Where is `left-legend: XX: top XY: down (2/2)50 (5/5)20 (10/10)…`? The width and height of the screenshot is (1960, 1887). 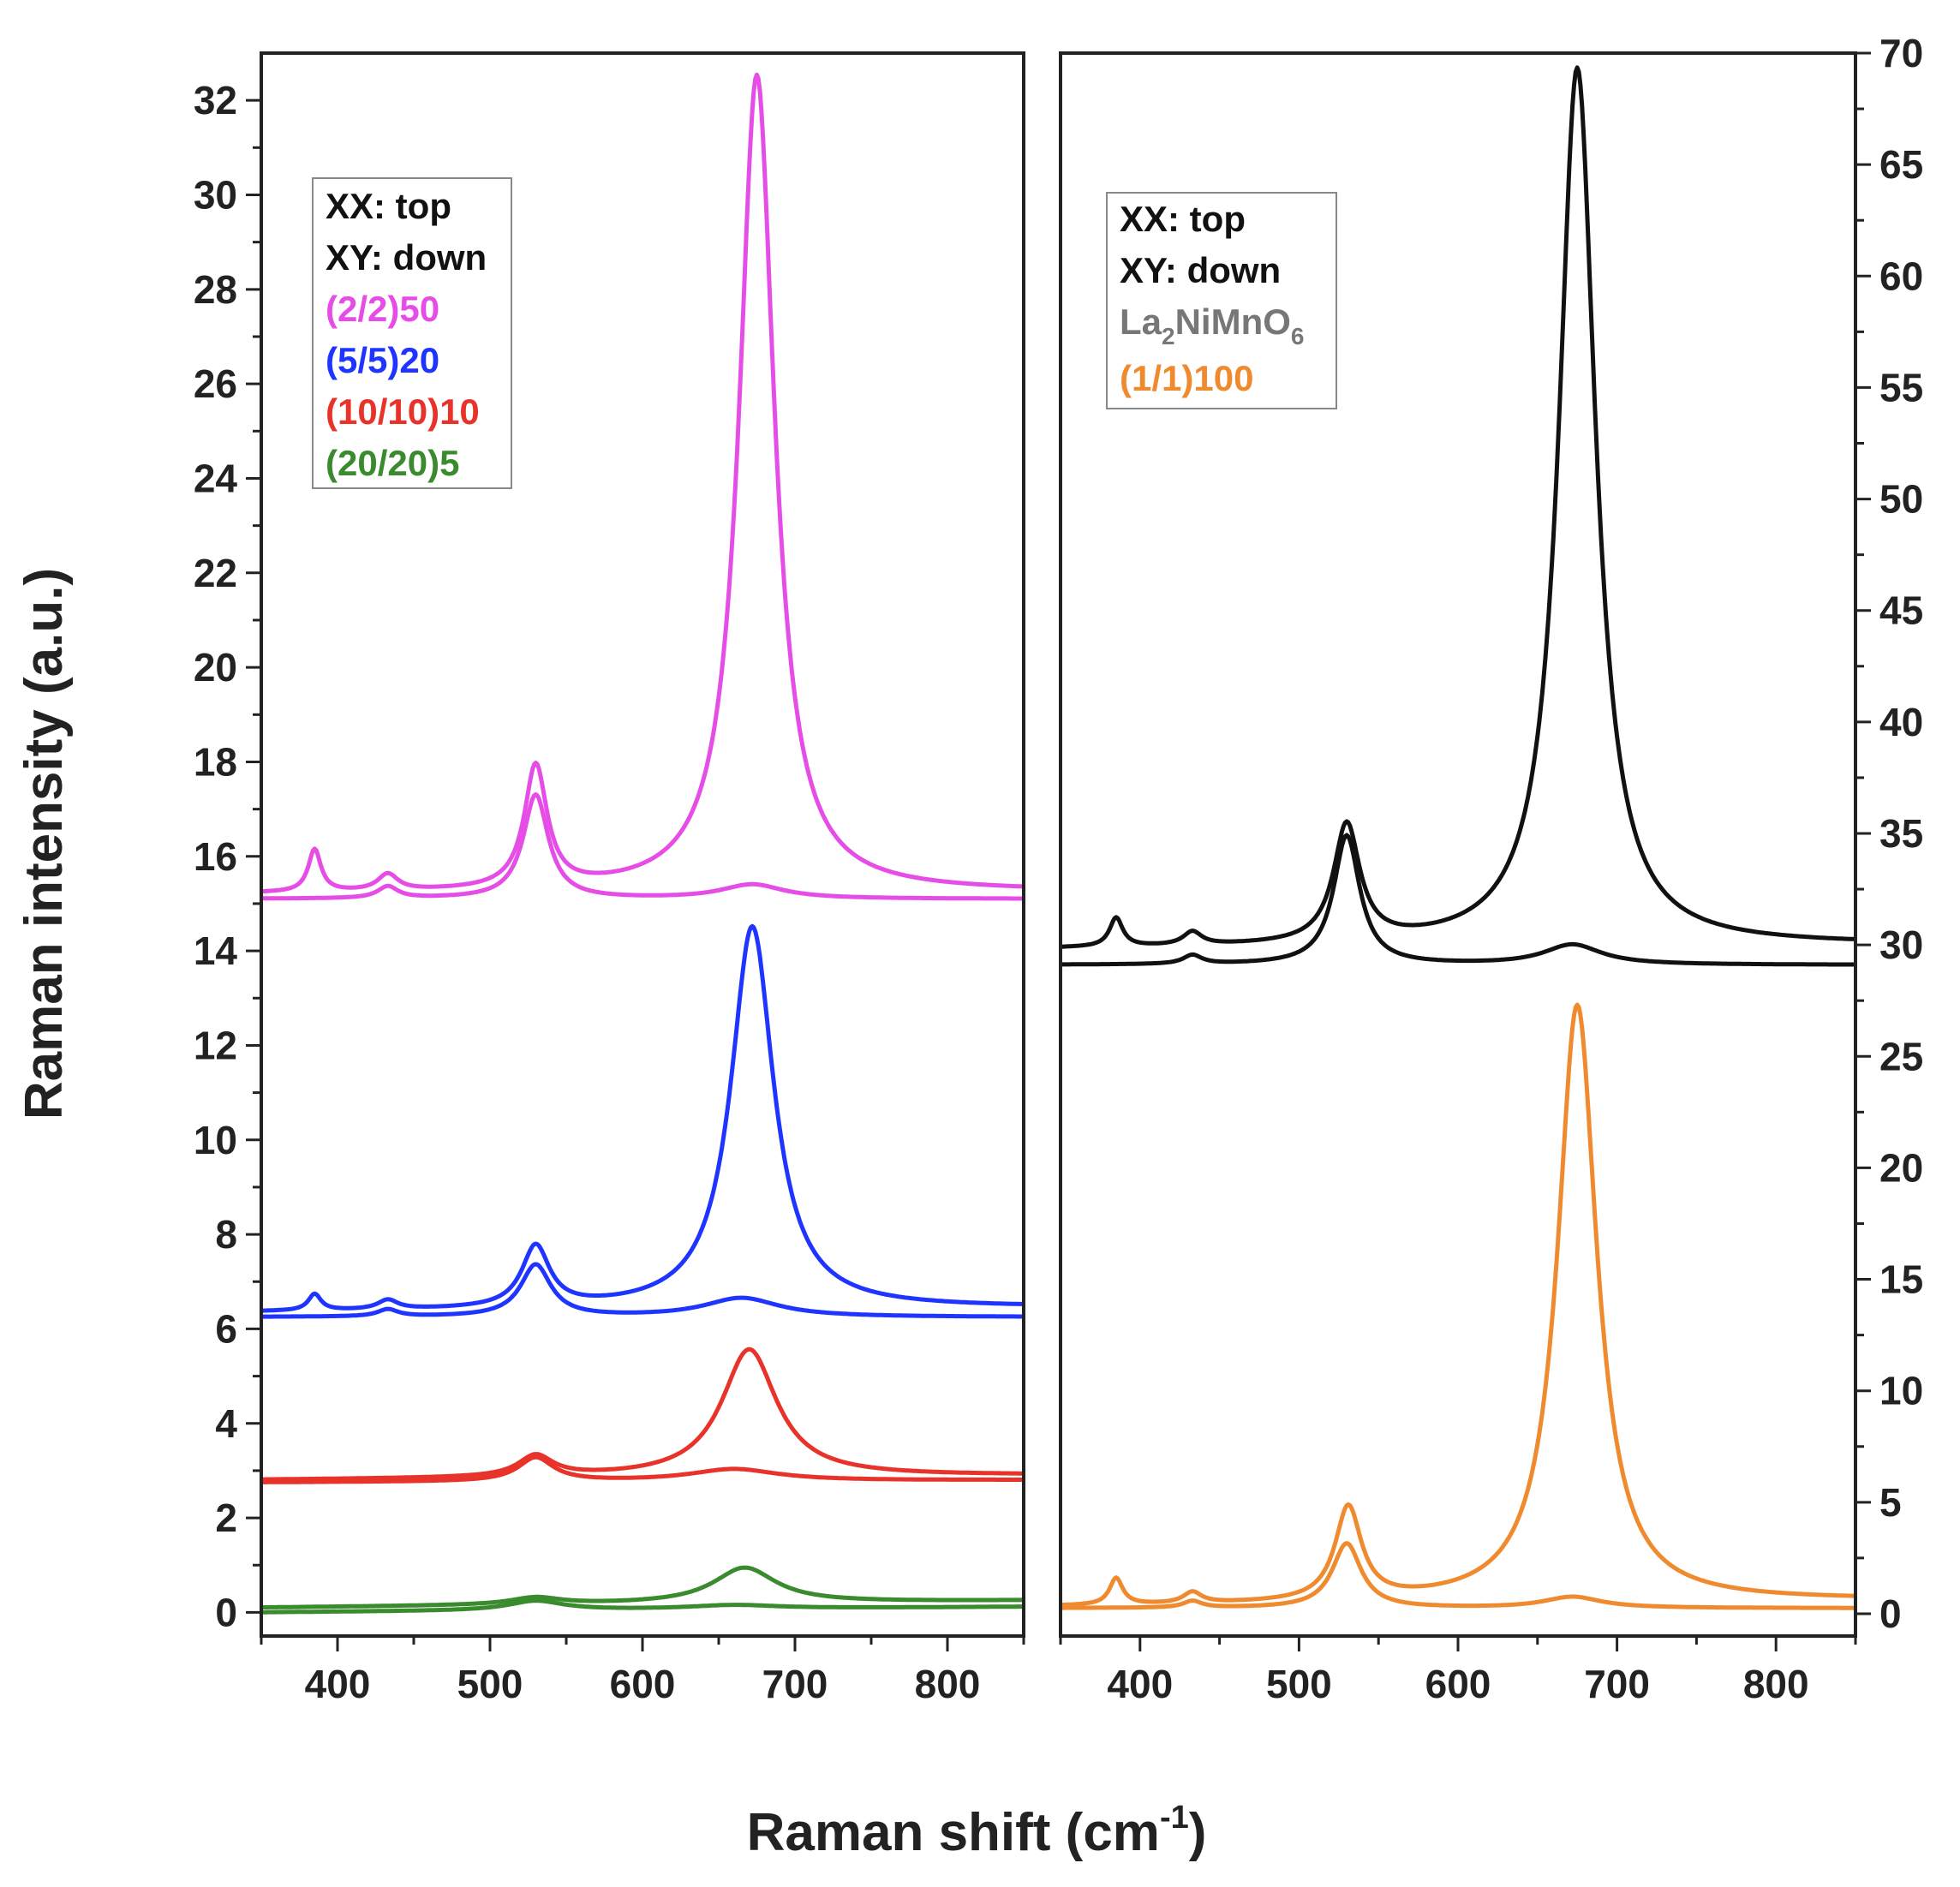 left-legend: XX: top XY: down (2/2)50 (5/5)20 (10/10)… is located at coordinates (412, 333).